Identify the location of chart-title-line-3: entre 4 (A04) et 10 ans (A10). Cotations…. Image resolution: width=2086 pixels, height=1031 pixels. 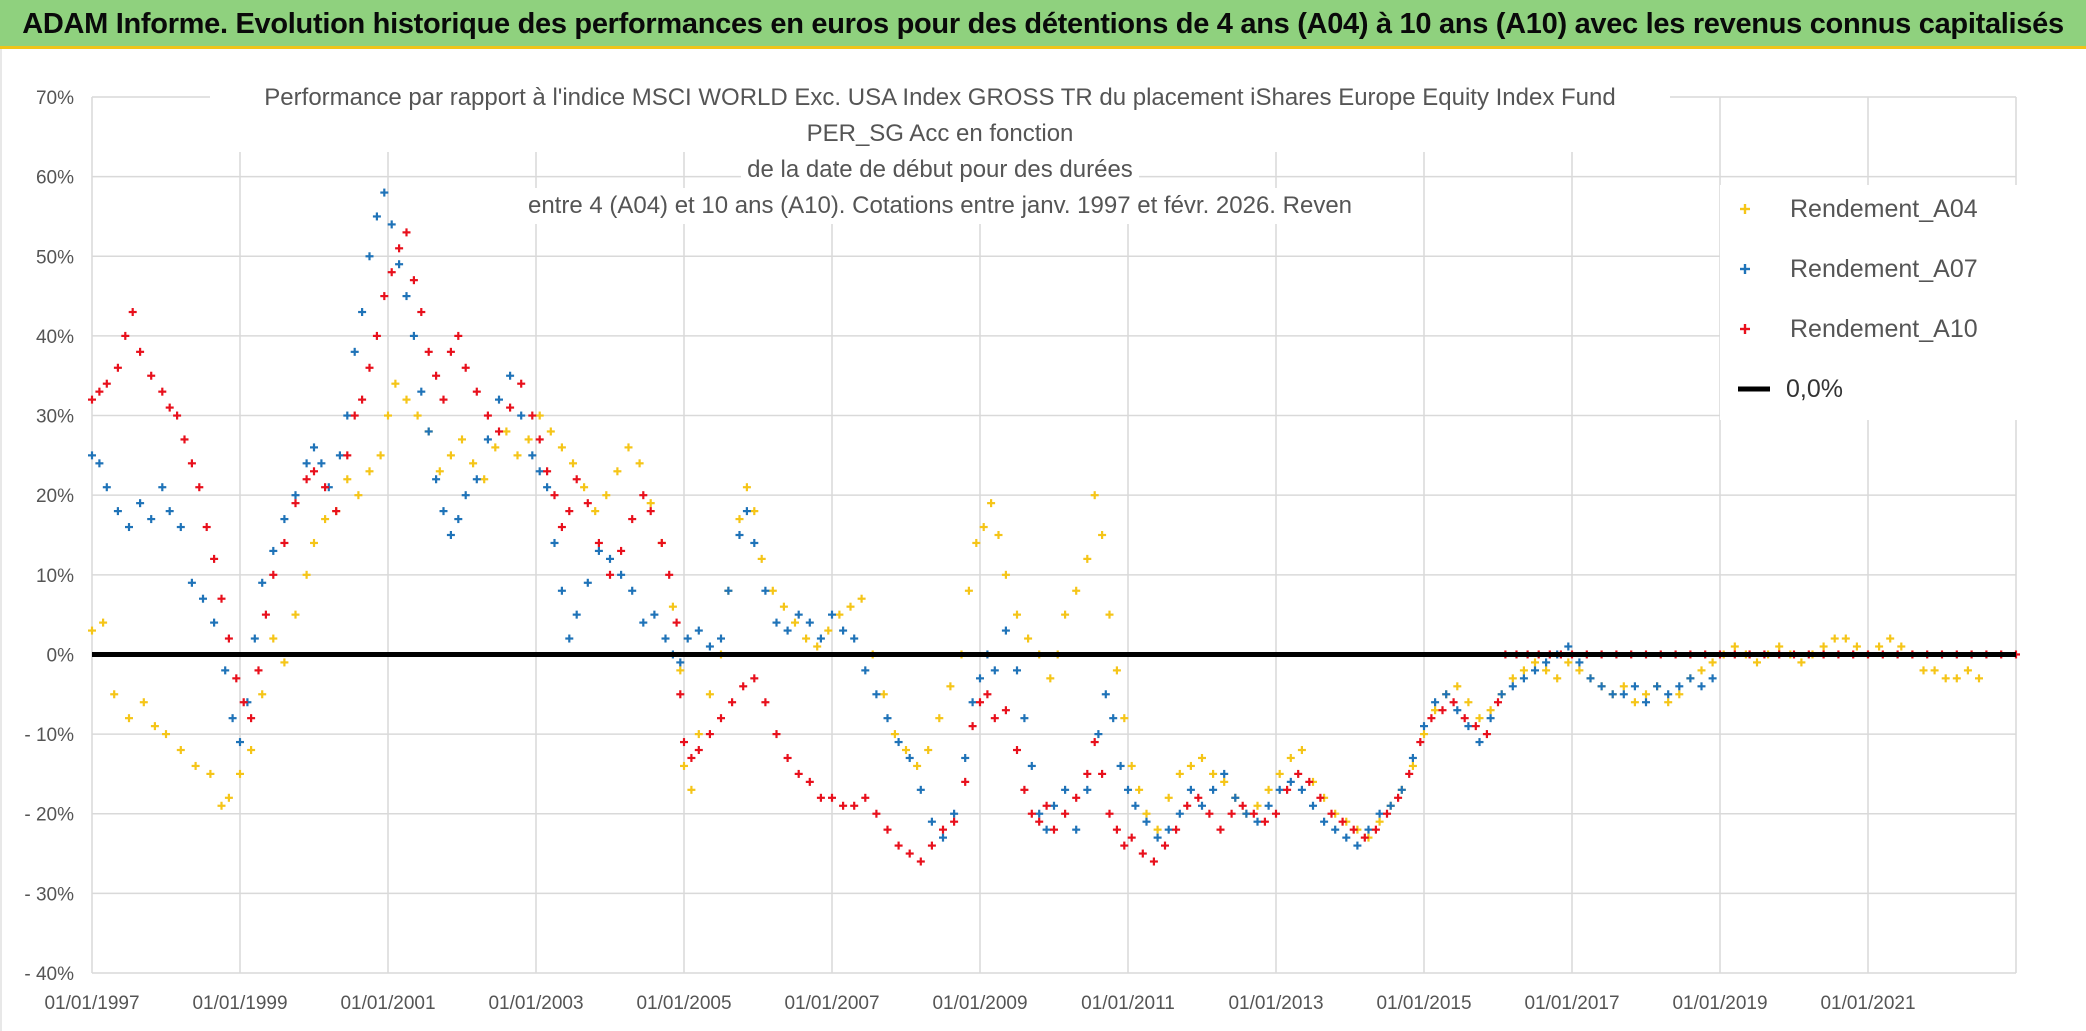
(940, 206).